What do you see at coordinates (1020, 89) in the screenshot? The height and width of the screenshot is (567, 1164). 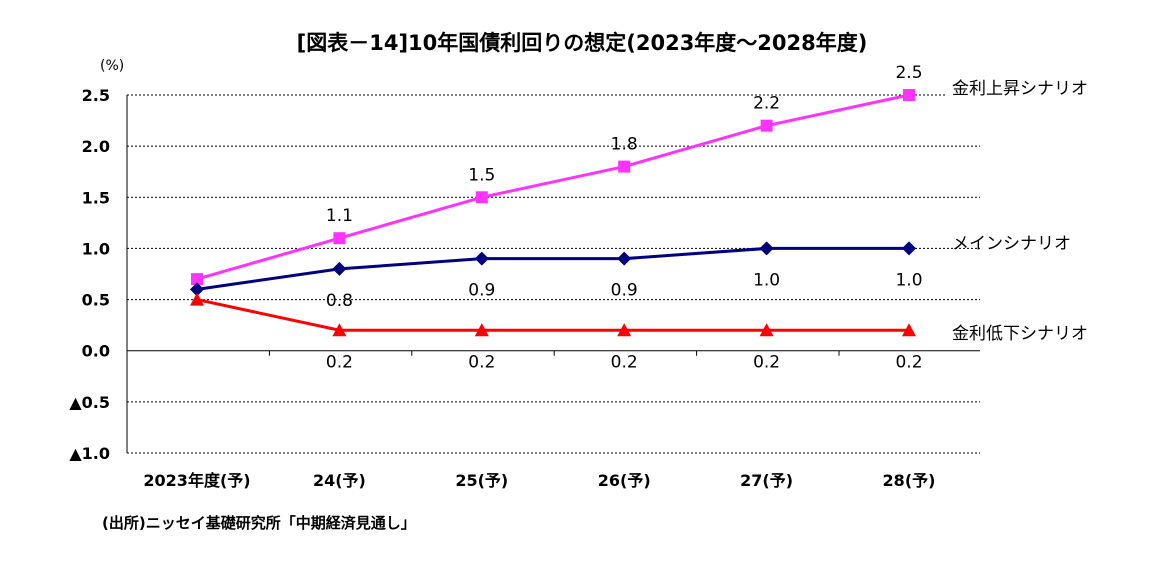 I see `series-label: 金利上昇シナリオ` at bounding box center [1020, 89].